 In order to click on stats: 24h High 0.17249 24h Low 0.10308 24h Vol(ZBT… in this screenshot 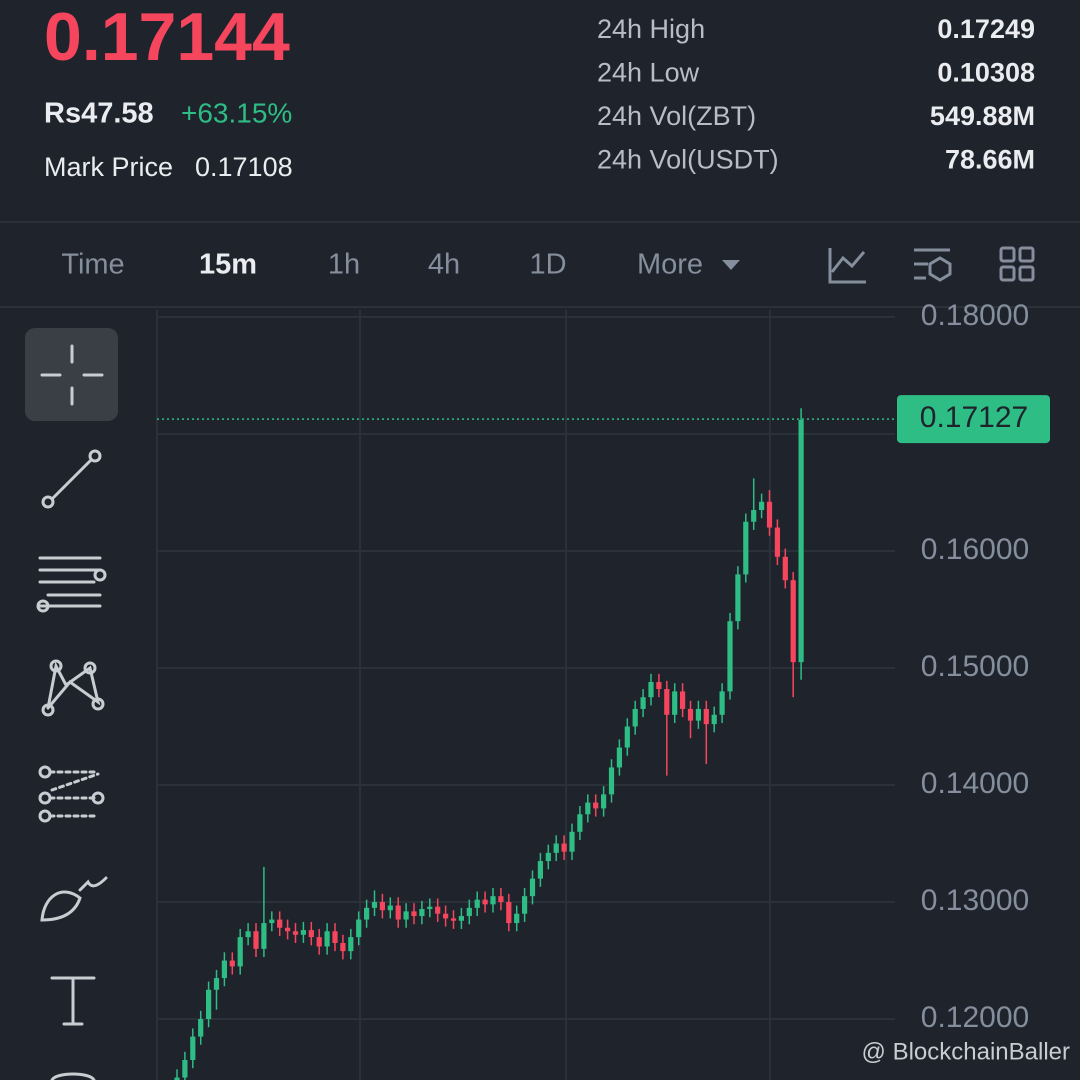, I will do `click(816, 94)`.